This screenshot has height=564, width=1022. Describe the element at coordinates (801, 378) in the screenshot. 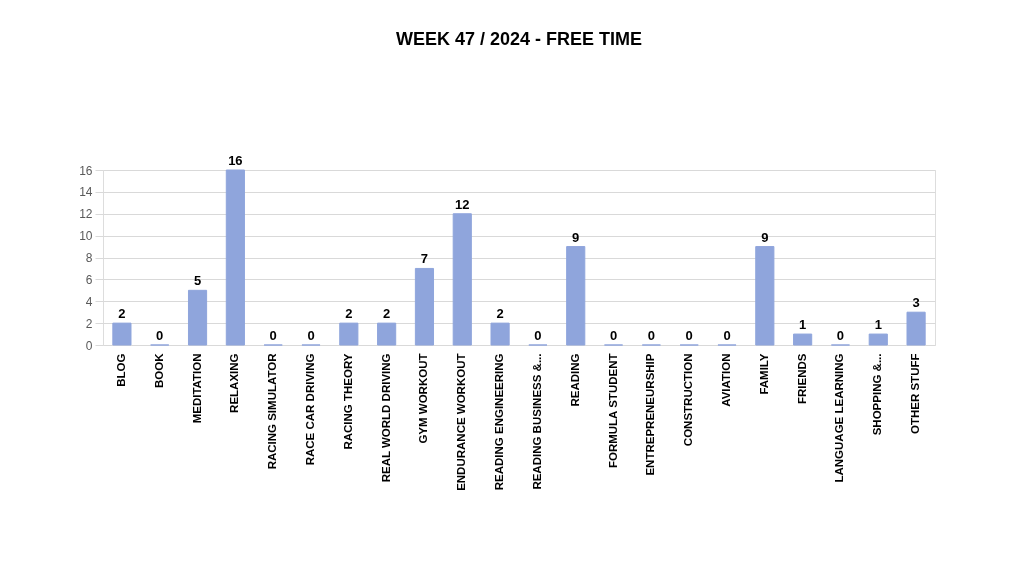

I see `x-tick-label: FRIENDS` at that location.